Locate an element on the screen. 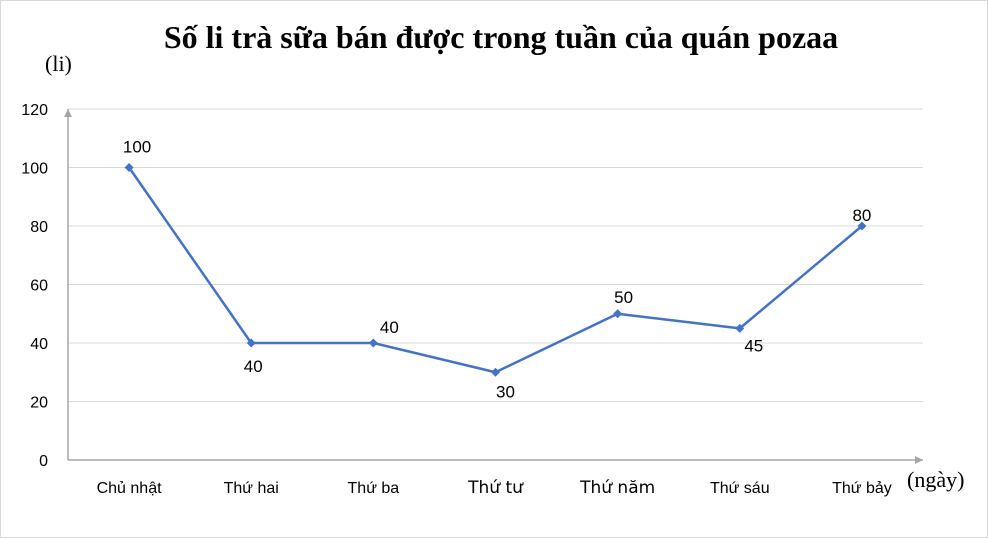  y-axis-arrow is located at coordinates (68, 113).